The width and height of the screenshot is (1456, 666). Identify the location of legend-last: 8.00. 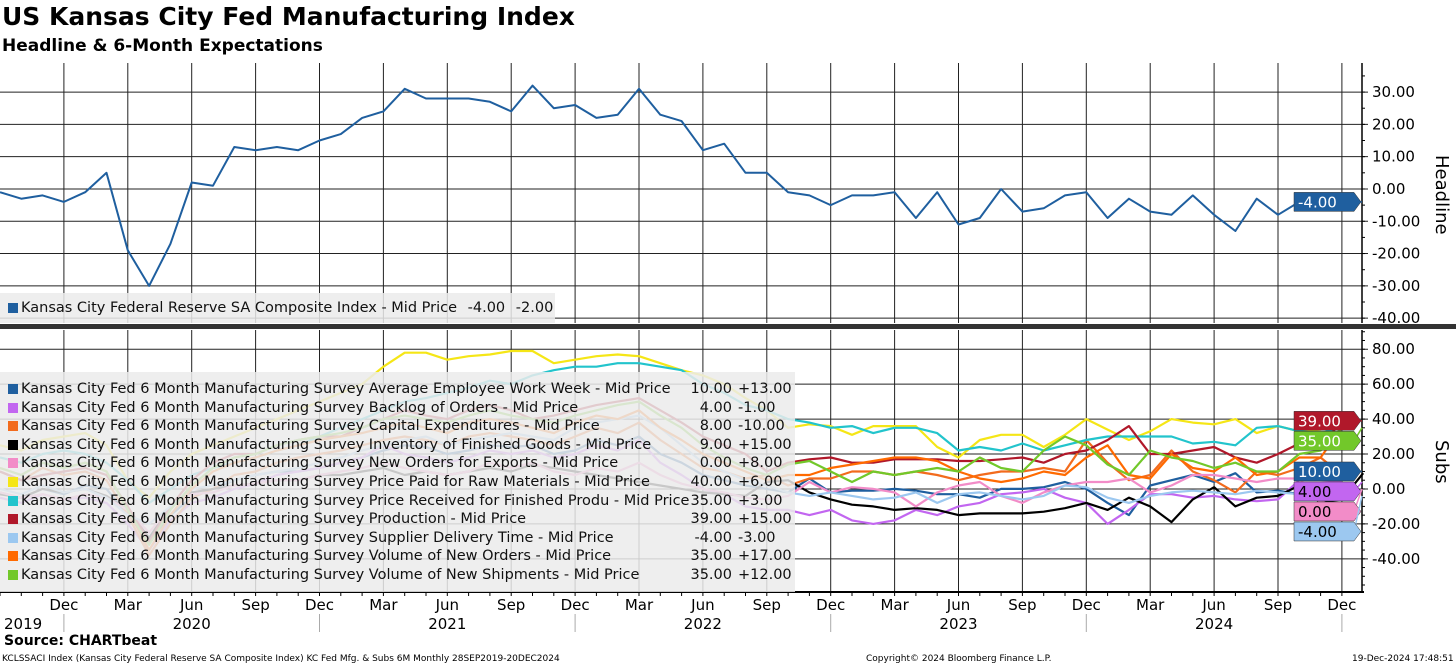
(715, 426).